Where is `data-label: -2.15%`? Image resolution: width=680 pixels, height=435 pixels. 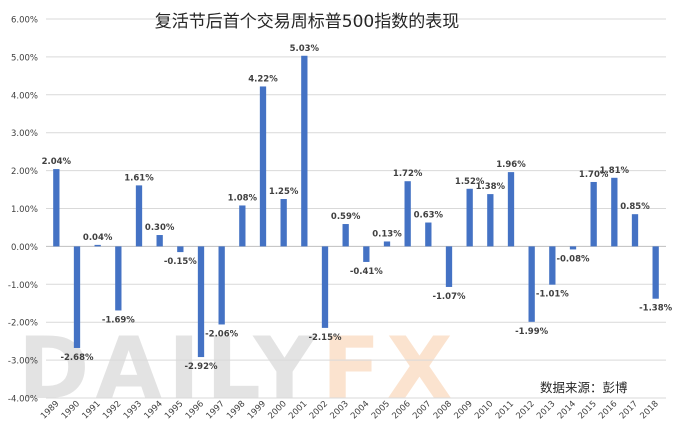 data-label: -2.15% is located at coordinates (324, 338).